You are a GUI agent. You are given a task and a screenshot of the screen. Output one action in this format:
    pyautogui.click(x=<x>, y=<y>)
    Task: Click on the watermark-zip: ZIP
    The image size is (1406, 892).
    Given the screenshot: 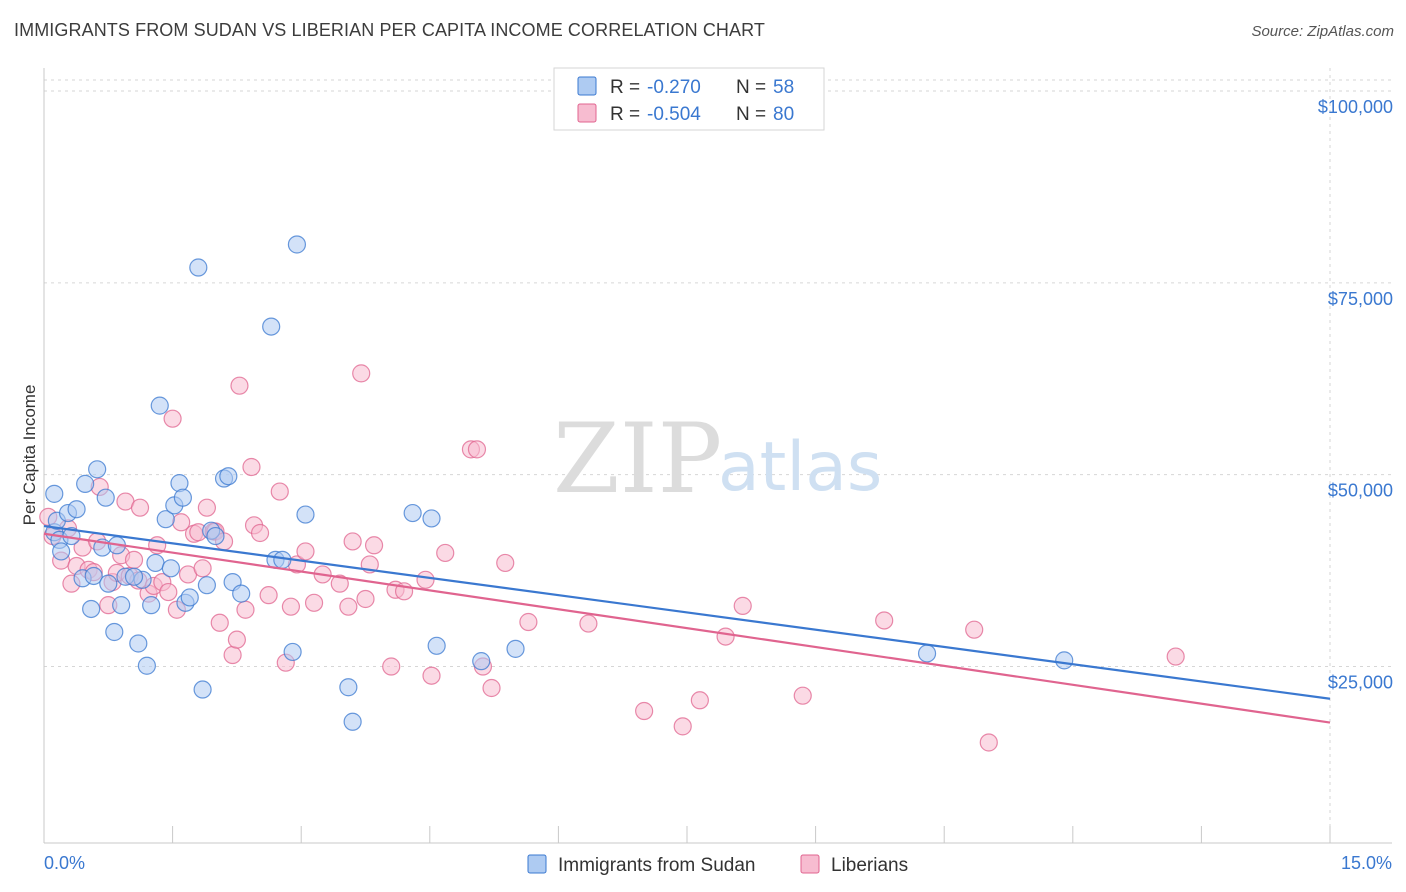 What is the action you would take?
    pyautogui.click(x=637, y=459)
    